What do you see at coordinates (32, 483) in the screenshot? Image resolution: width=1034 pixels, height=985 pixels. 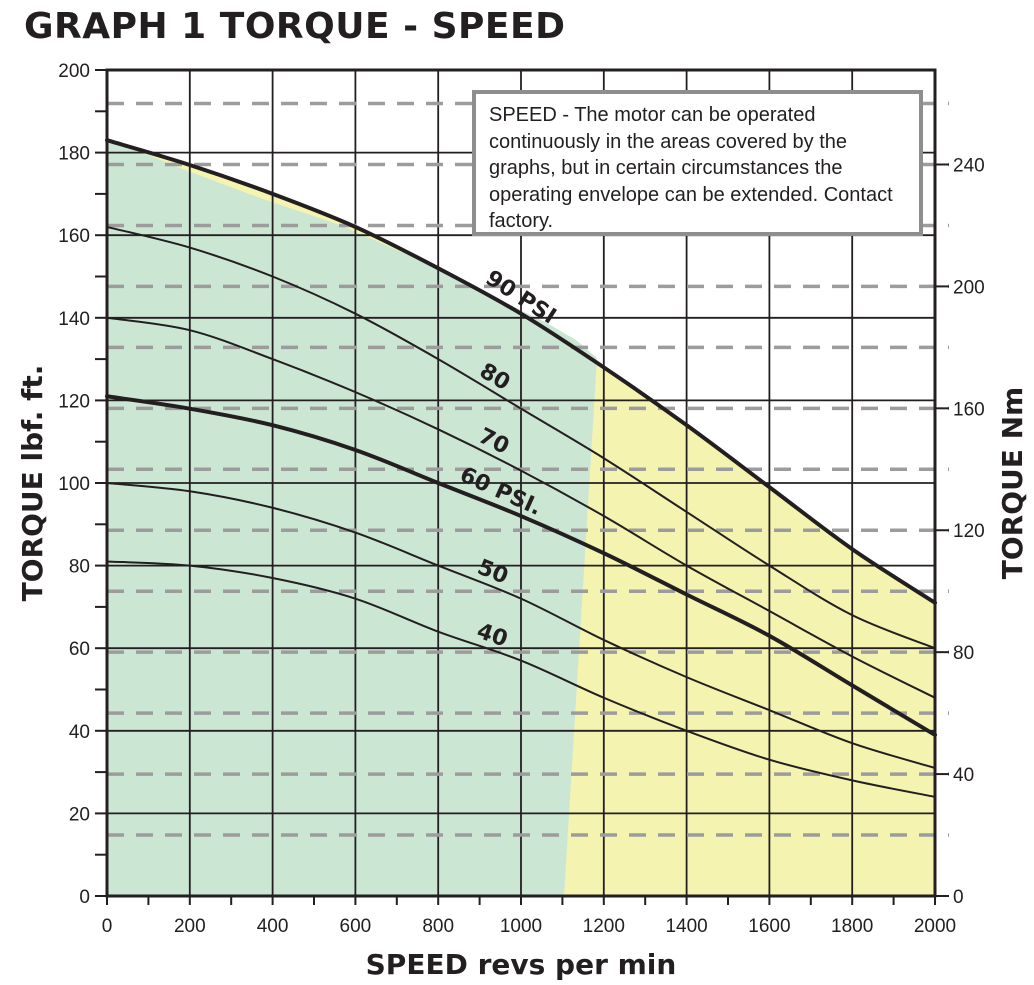 I see `y-axis-title: TORQUE lbf. ft.` at bounding box center [32, 483].